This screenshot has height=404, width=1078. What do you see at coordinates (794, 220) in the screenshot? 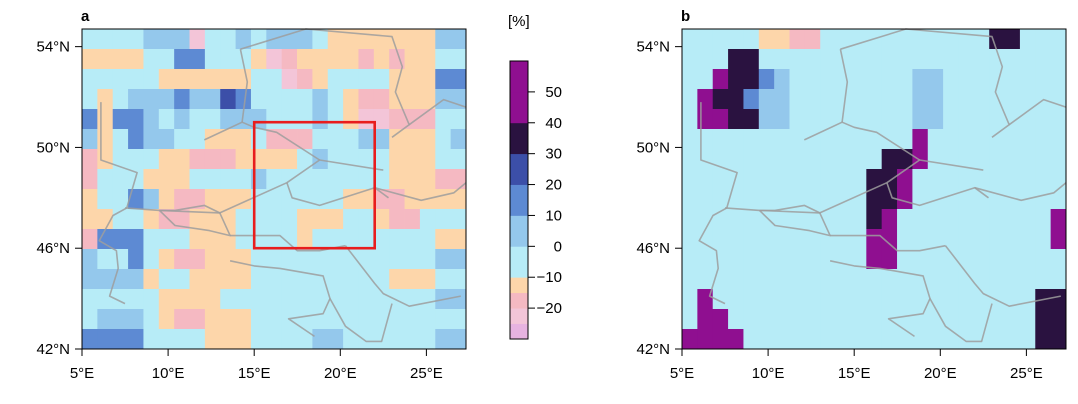
I see `country-border-line` at bounding box center [794, 220].